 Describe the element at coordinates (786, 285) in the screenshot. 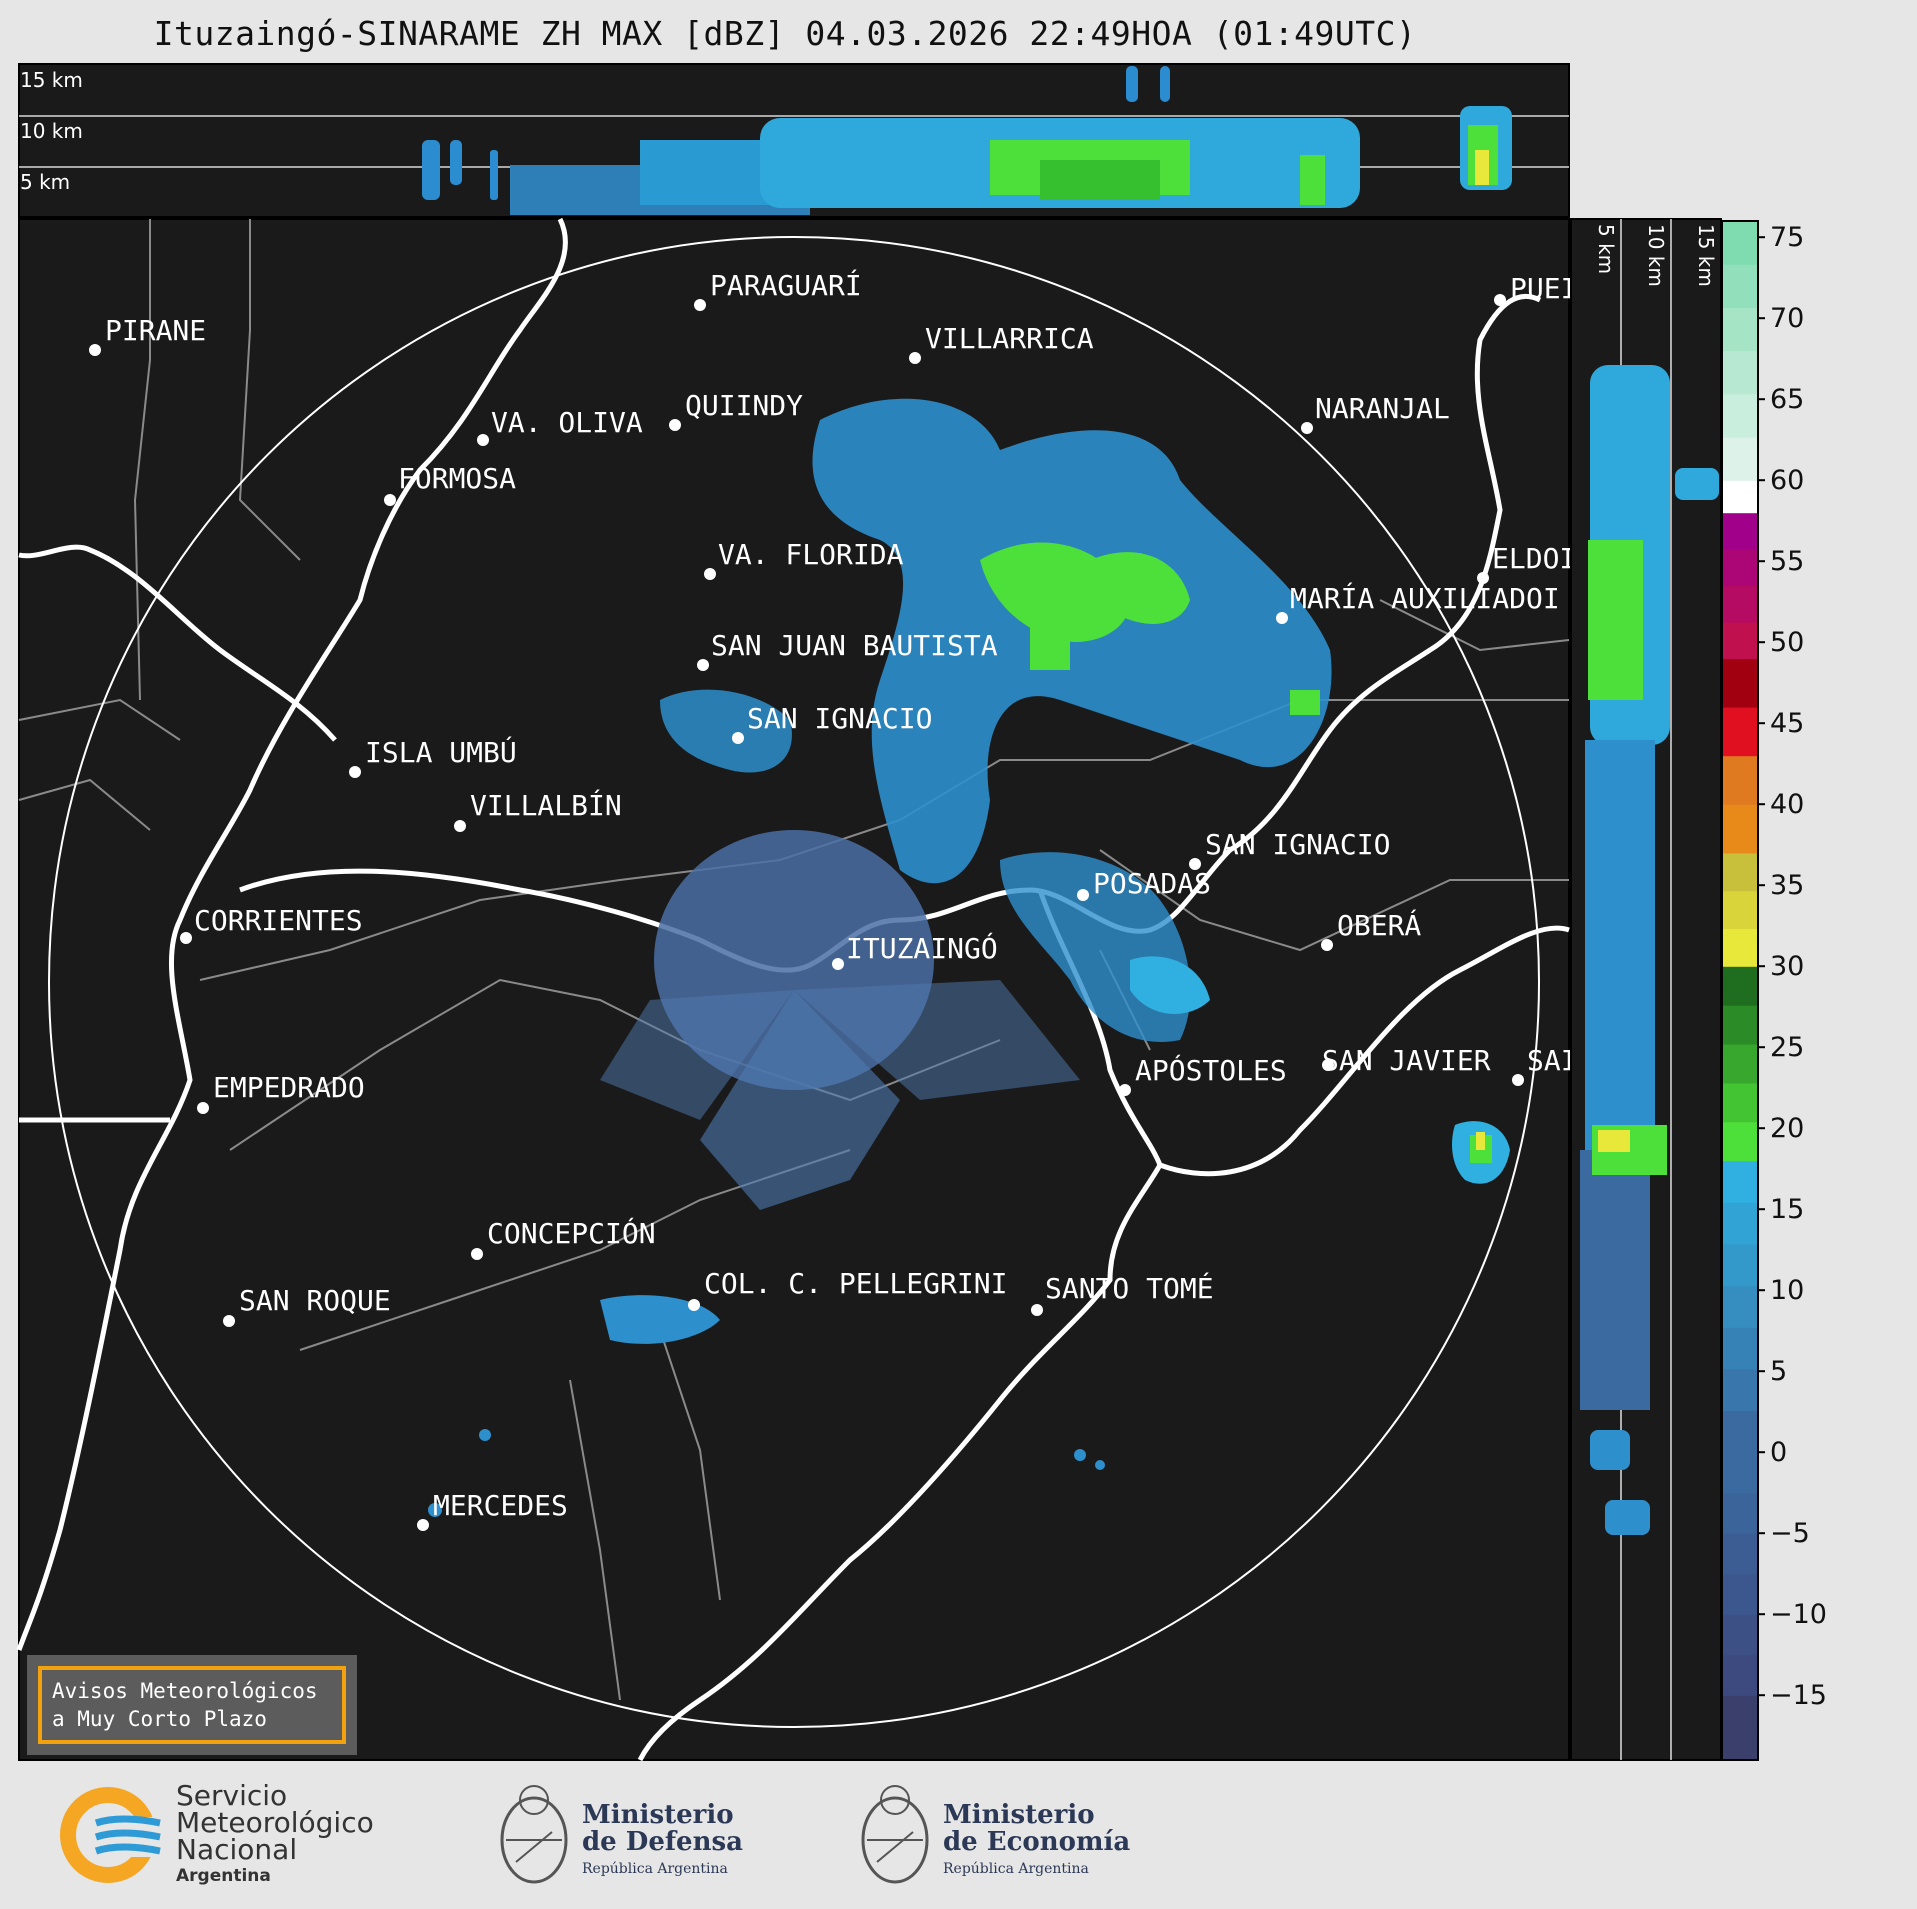

I see `svg-text: PARAGUARÍ` at that location.